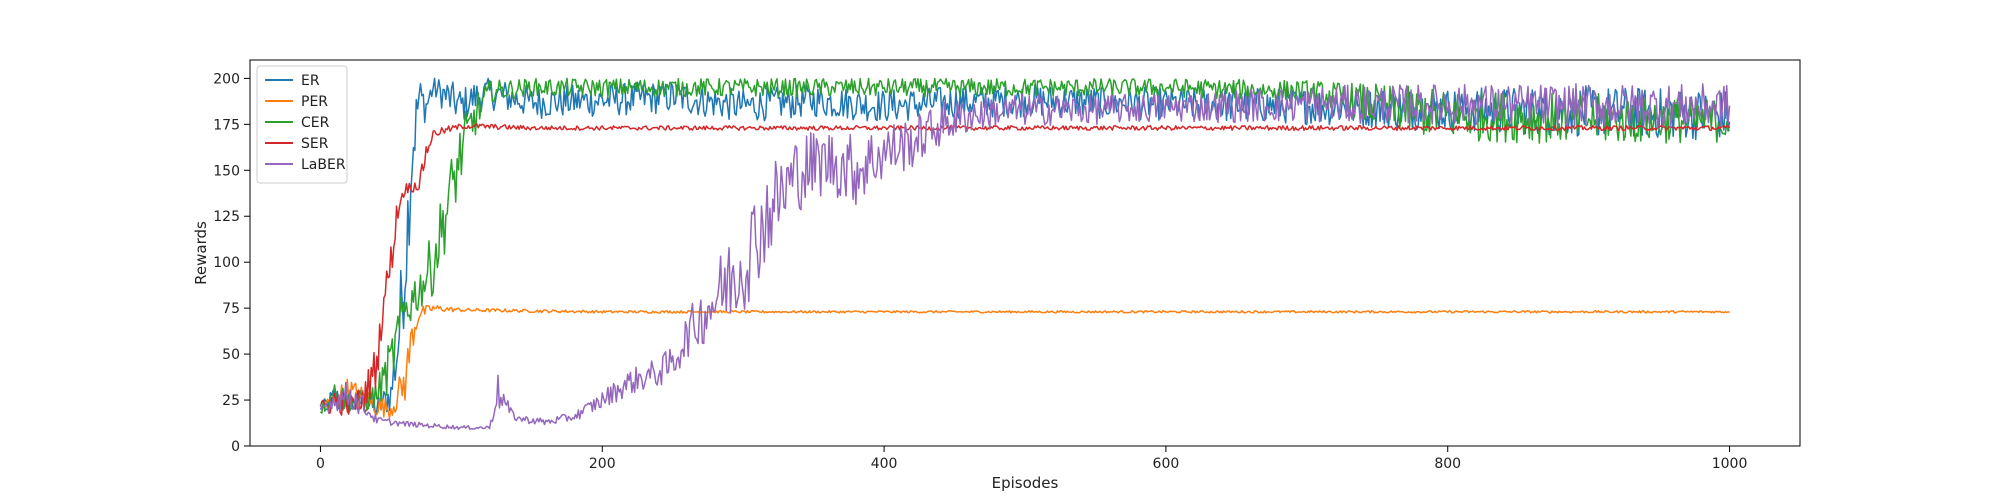 Image resolution: width=2000 pixels, height=500 pixels. What do you see at coordinates (235, 447) in the screenshot?
I see `y-tick-label: 0` at bounding box center [235, 447].